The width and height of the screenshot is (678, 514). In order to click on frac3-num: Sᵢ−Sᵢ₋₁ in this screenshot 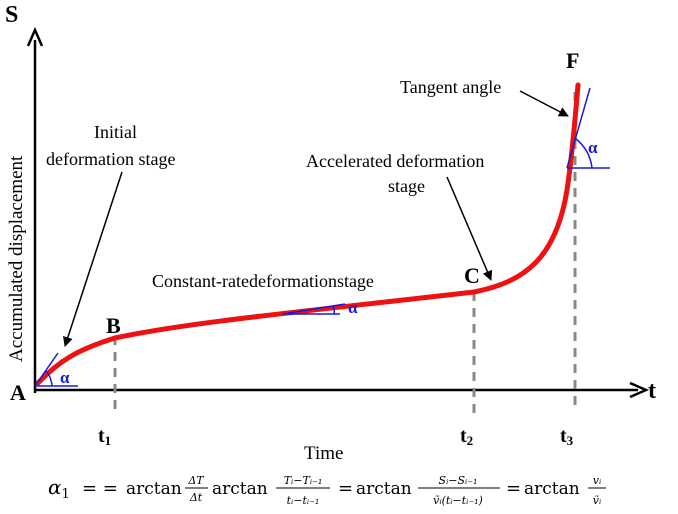, I will do `click(458, 480)`.